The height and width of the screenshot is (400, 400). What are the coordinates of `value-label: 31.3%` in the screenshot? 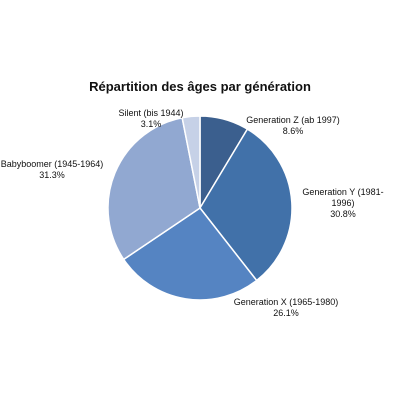 It's located at (52, 175).